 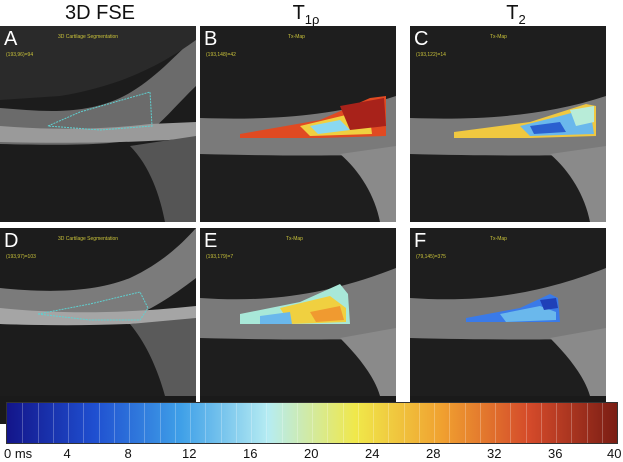 What do you see at coordinates (298, 312) in the screenshot?
I see `panel-e-image` at bounding box center [298, 312].